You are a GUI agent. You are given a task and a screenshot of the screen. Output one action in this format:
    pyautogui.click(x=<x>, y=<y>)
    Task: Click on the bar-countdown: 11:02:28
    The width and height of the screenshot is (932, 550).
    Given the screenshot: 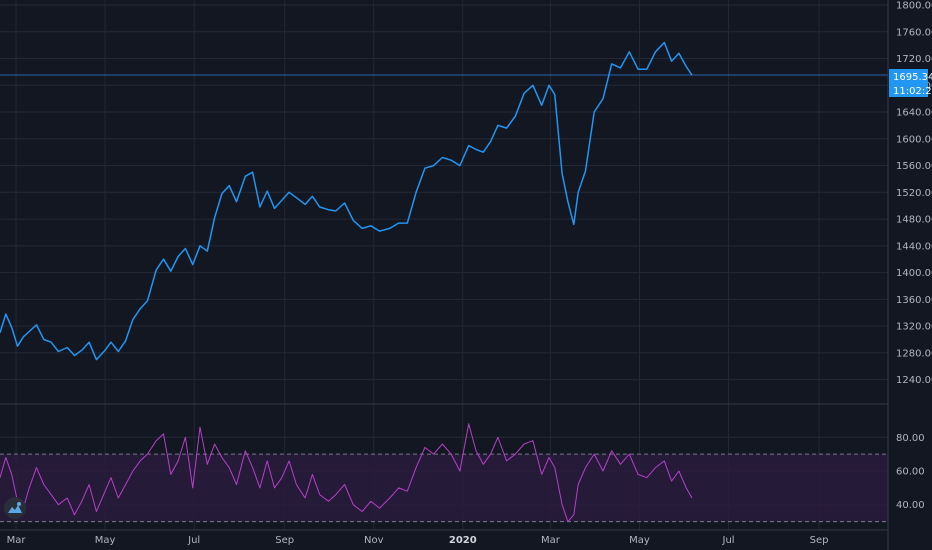 What is the action you would take?
    pyautogui.click(x=912, y=91)
    